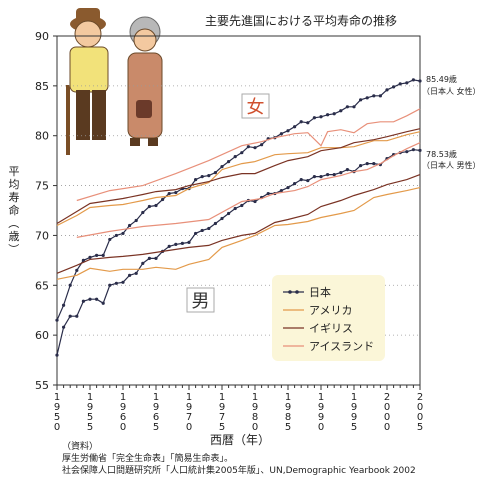 This screenshot has width=492, height=497. I want to click on data-point-male-1994, so click(347, 170).